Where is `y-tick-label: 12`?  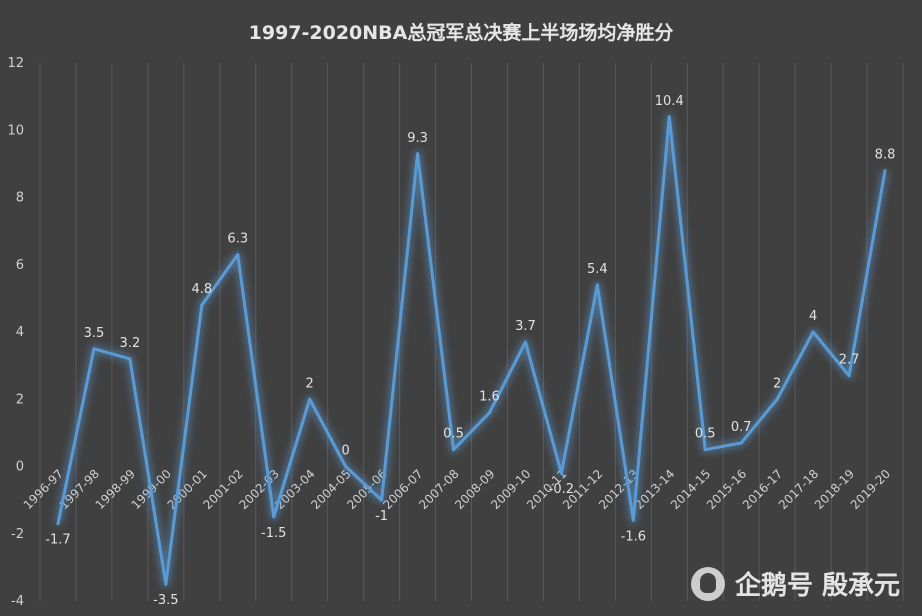
y-tick-label: 12 is located at coordinates (15, 63).